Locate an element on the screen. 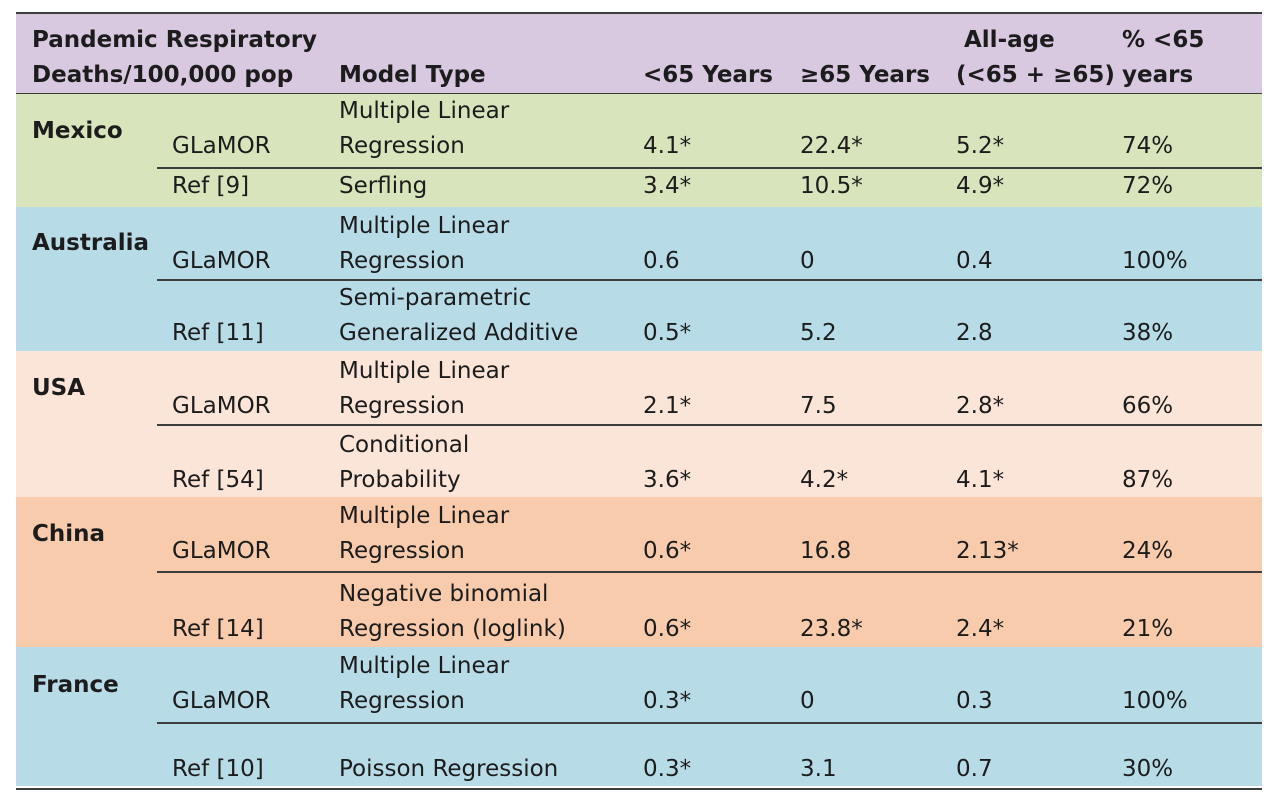  over-65-value: 5.2 is located at coordinates (818, 333).